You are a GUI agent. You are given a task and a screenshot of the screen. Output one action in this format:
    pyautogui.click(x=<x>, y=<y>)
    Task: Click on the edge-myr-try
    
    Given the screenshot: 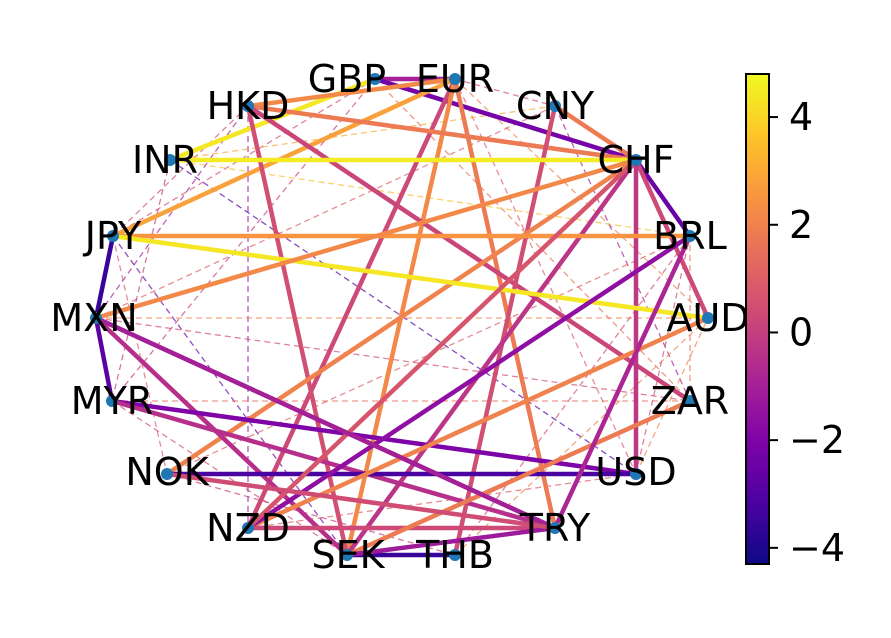 What is the action you would take?
    pyautogui.click(x=333, y=464)
    